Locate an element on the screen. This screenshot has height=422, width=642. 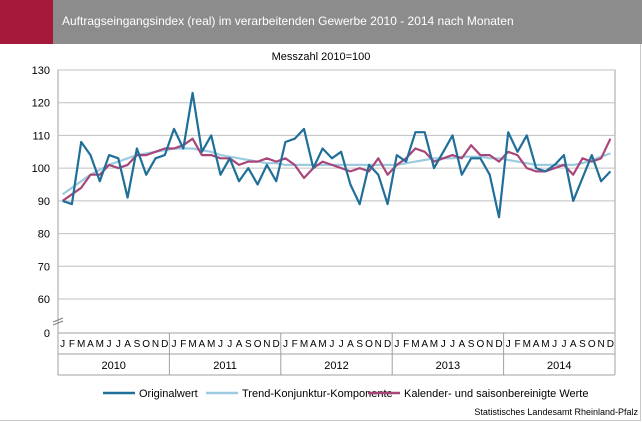
y-tick-label: 70 is located at coordinates (44, 267).